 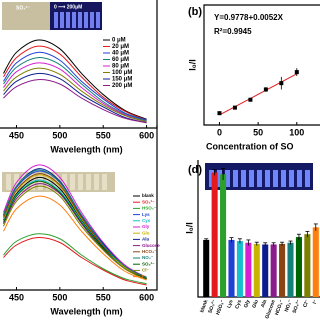 I want to click on x-tick-label: 100, so click(x=296, y=132).